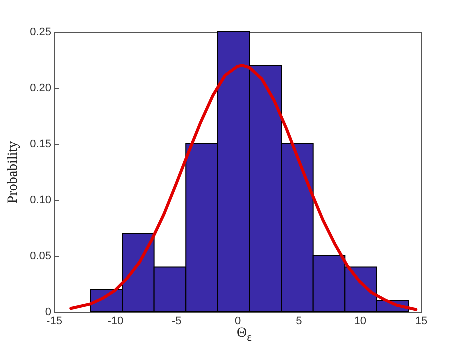 The height and width of the screenshot is (355, 474). Describe the element at coordinates (421, 322) in the screenshot. I see `x-tick-label: 15` at that location.